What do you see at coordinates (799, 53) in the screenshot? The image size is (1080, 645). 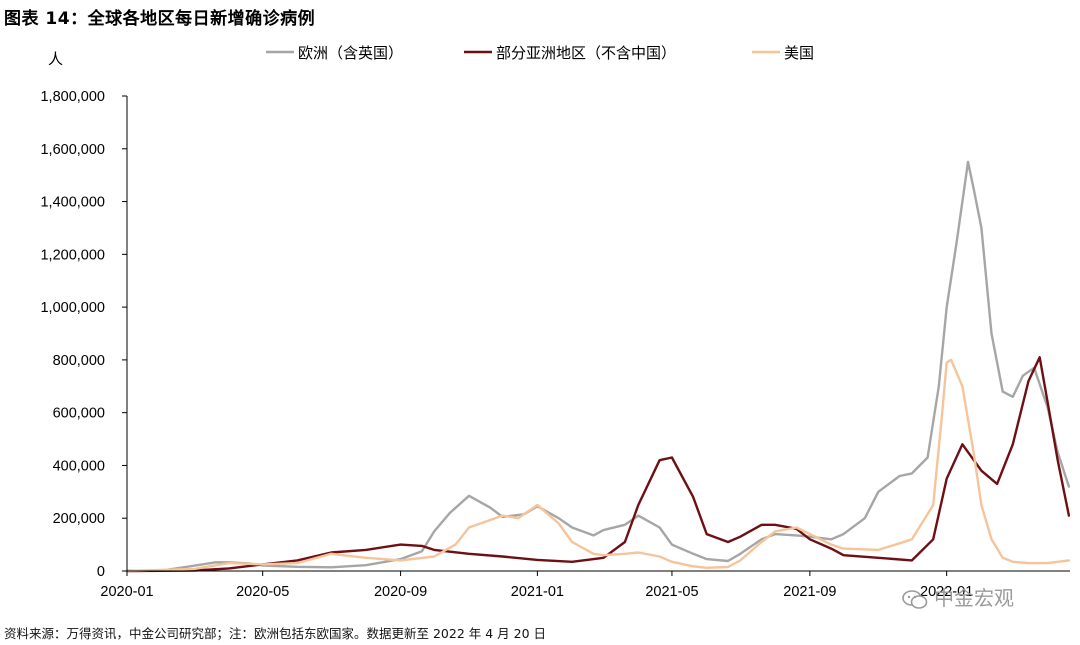 I see `legend-label-usa: 美国` at bounding box center [799, 53].